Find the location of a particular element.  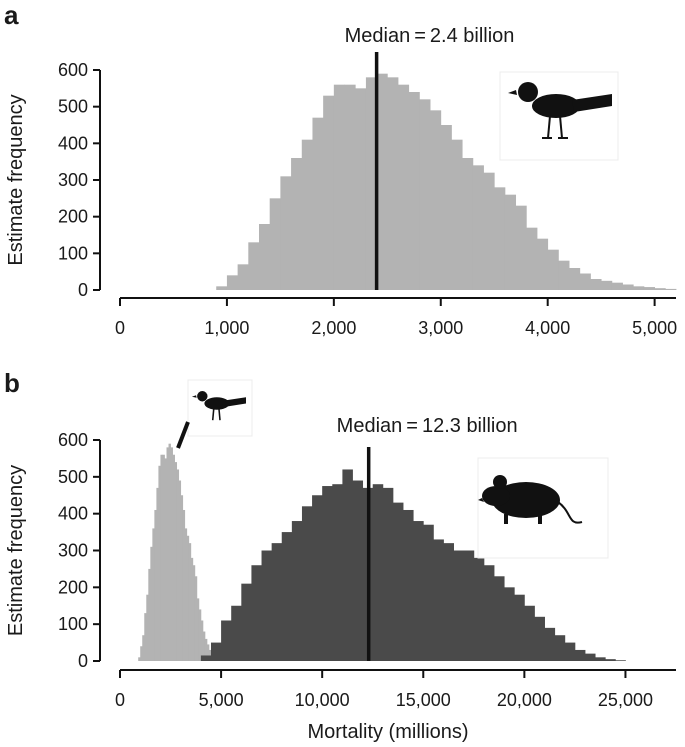

median-label: Median = 2.4 billion is located at coordinates (430, 36).